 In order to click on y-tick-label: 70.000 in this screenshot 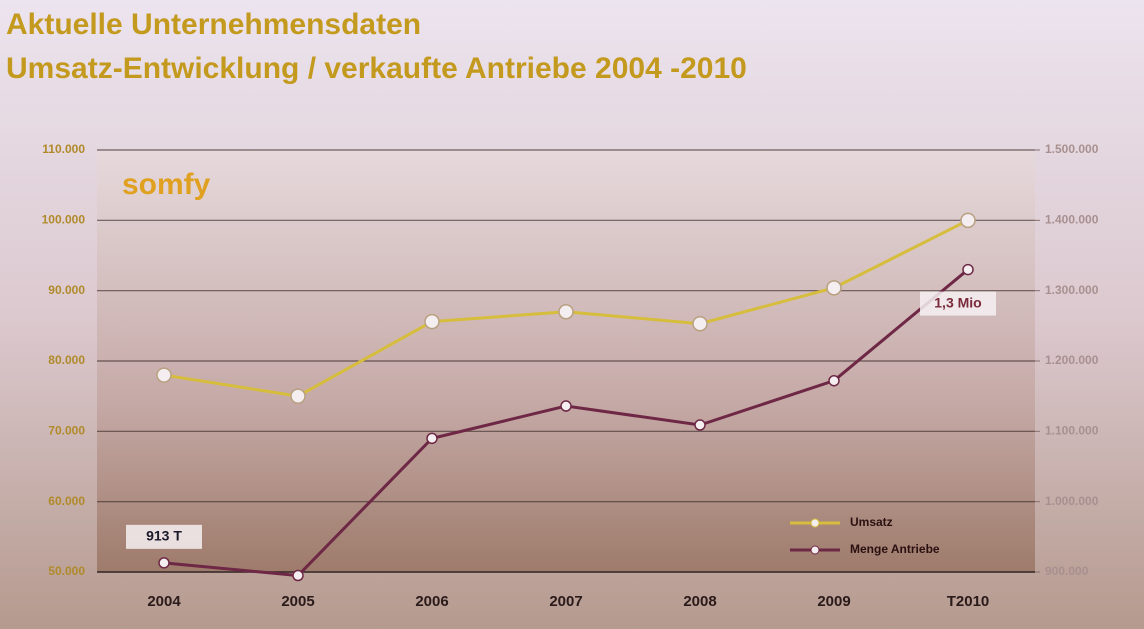, I will do `click(66, 431)`.